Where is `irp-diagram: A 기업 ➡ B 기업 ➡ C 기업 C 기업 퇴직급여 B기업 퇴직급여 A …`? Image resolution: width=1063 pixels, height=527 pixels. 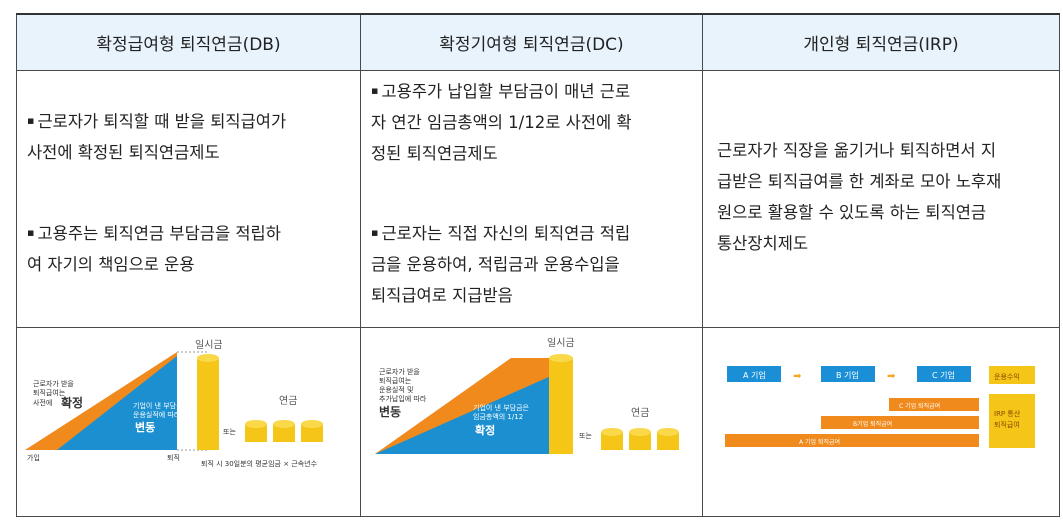
irp-diagram: A 기업 ➡ B 기업 ➡ C 기업 C 기업 퇴직급여 B기업 퇴직급여 A … is located at coordinates (880, 407).